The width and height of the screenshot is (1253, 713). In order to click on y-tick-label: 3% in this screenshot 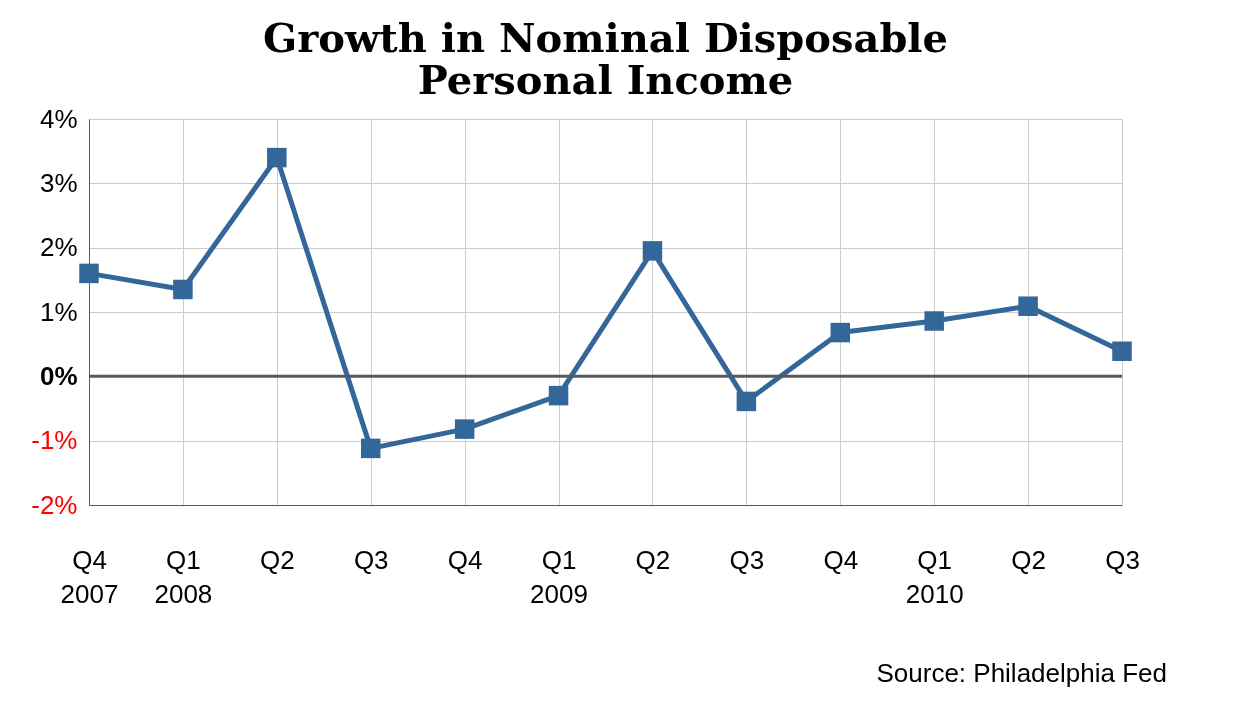, I will do `click(58, 182)`.